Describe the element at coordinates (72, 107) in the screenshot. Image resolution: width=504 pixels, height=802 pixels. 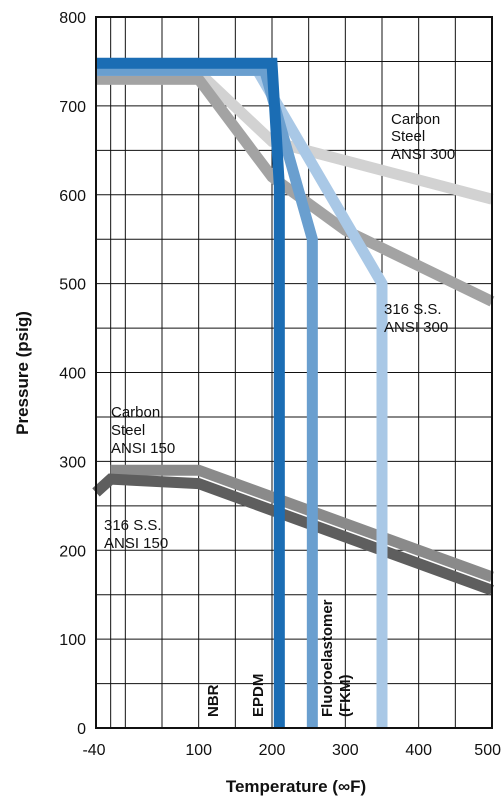
I see `y-tick-label: 700` at that location.